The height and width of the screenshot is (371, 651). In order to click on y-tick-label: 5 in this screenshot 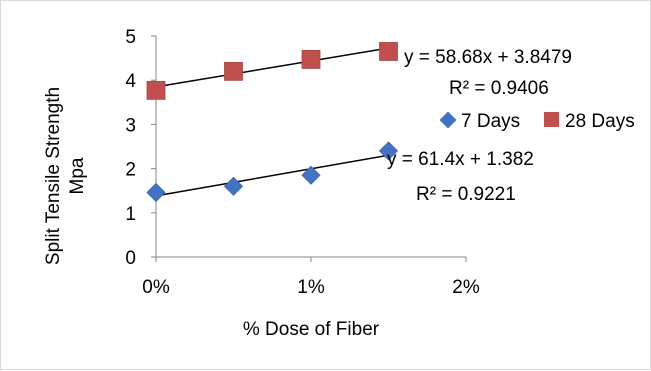, I will do `click(130, 37)`.